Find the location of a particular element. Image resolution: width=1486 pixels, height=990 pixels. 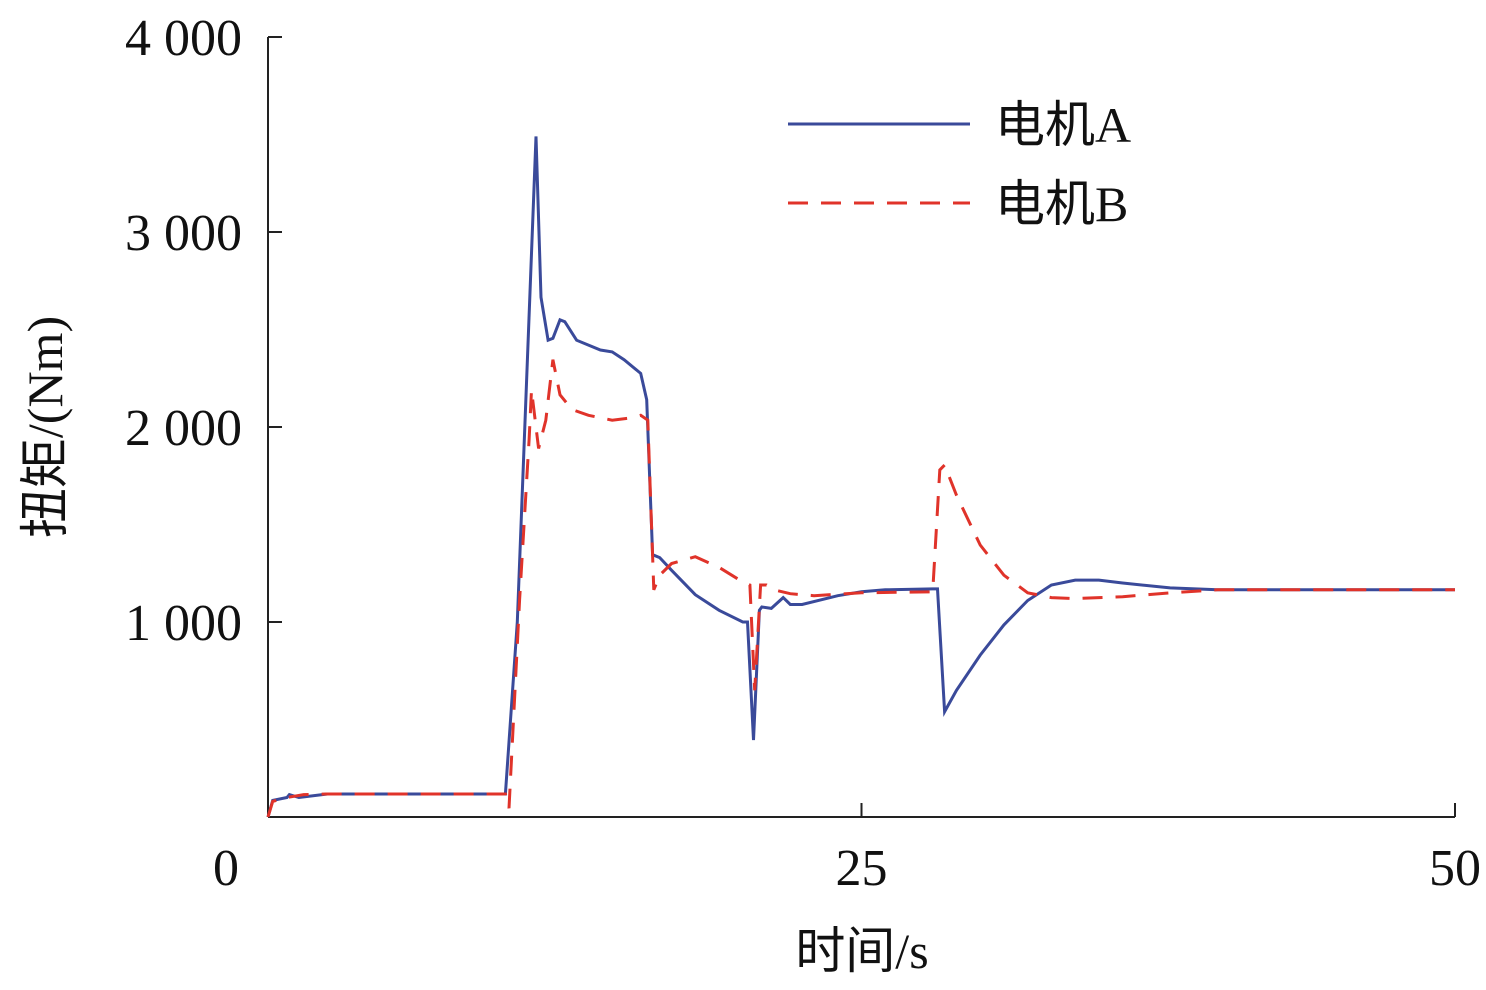

y-tick-label: 1 000 is located at coordinates (183, 623).